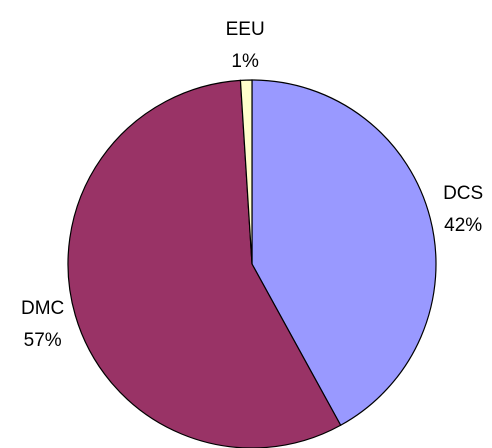  I want to click on slice-name: EEU, so click(245, 29).